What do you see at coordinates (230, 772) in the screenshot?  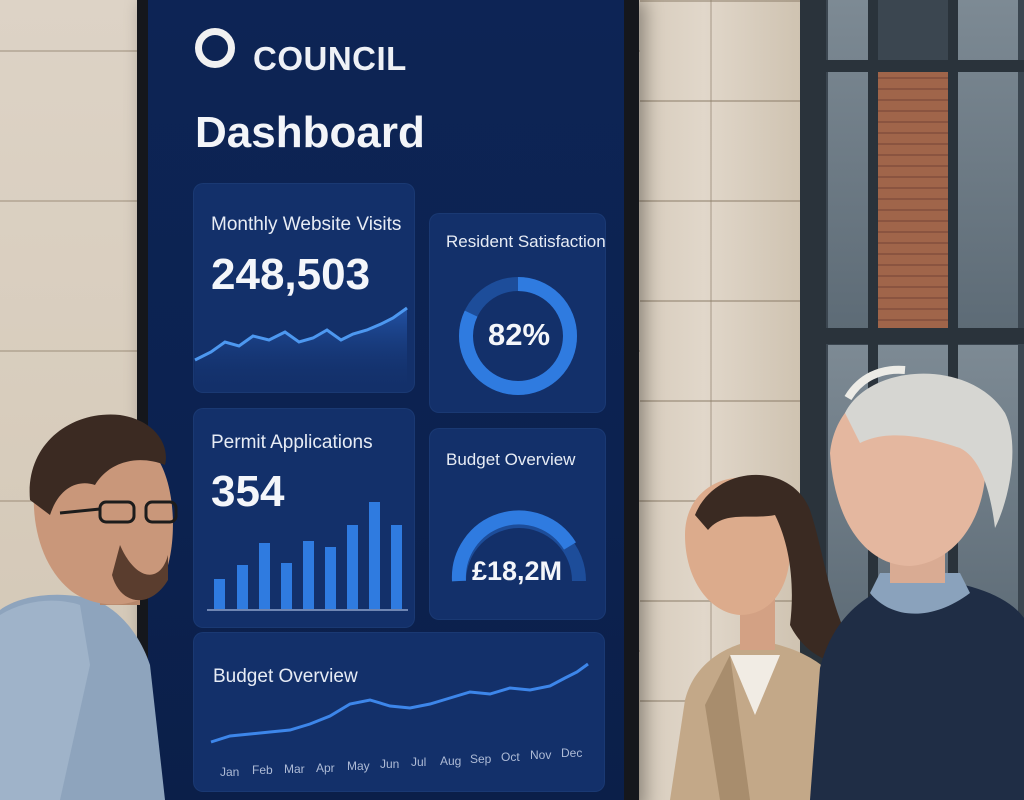 I see `month-label: Jan` at bounding box center [230, 772].